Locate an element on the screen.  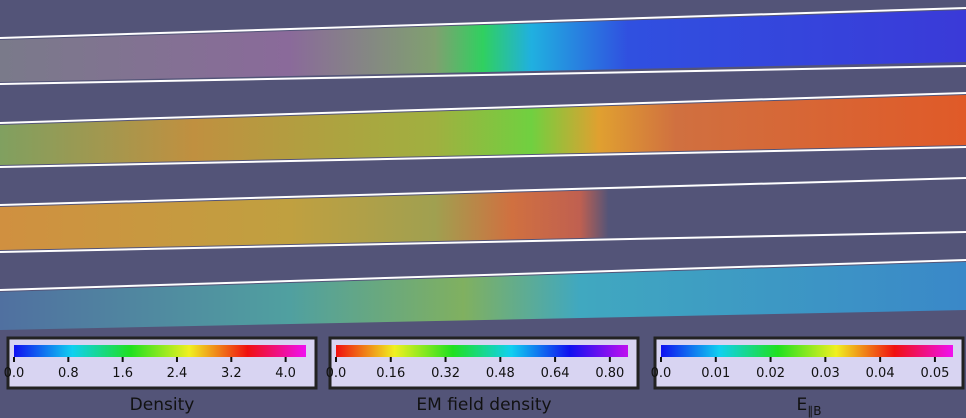
tick-label: 0.05 is located at coordinates (934, 373).